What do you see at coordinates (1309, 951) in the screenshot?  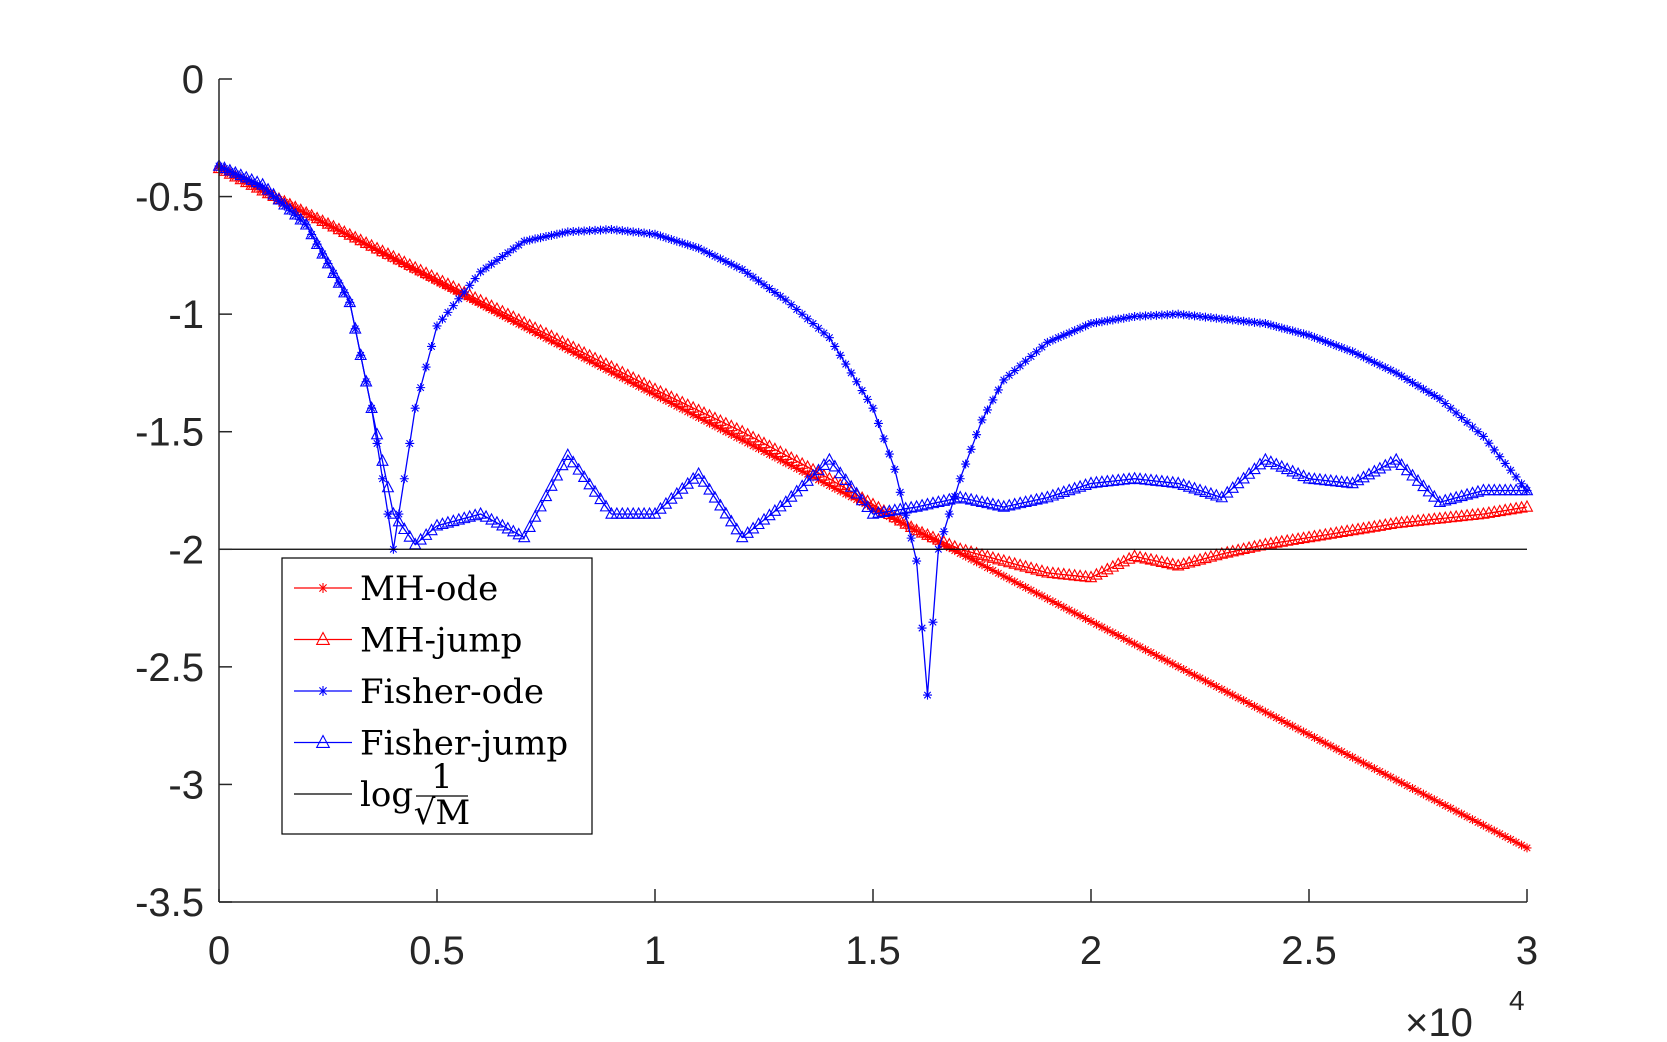 I see `x-tick-label: 2.5` at bounding box center [1309, 951].